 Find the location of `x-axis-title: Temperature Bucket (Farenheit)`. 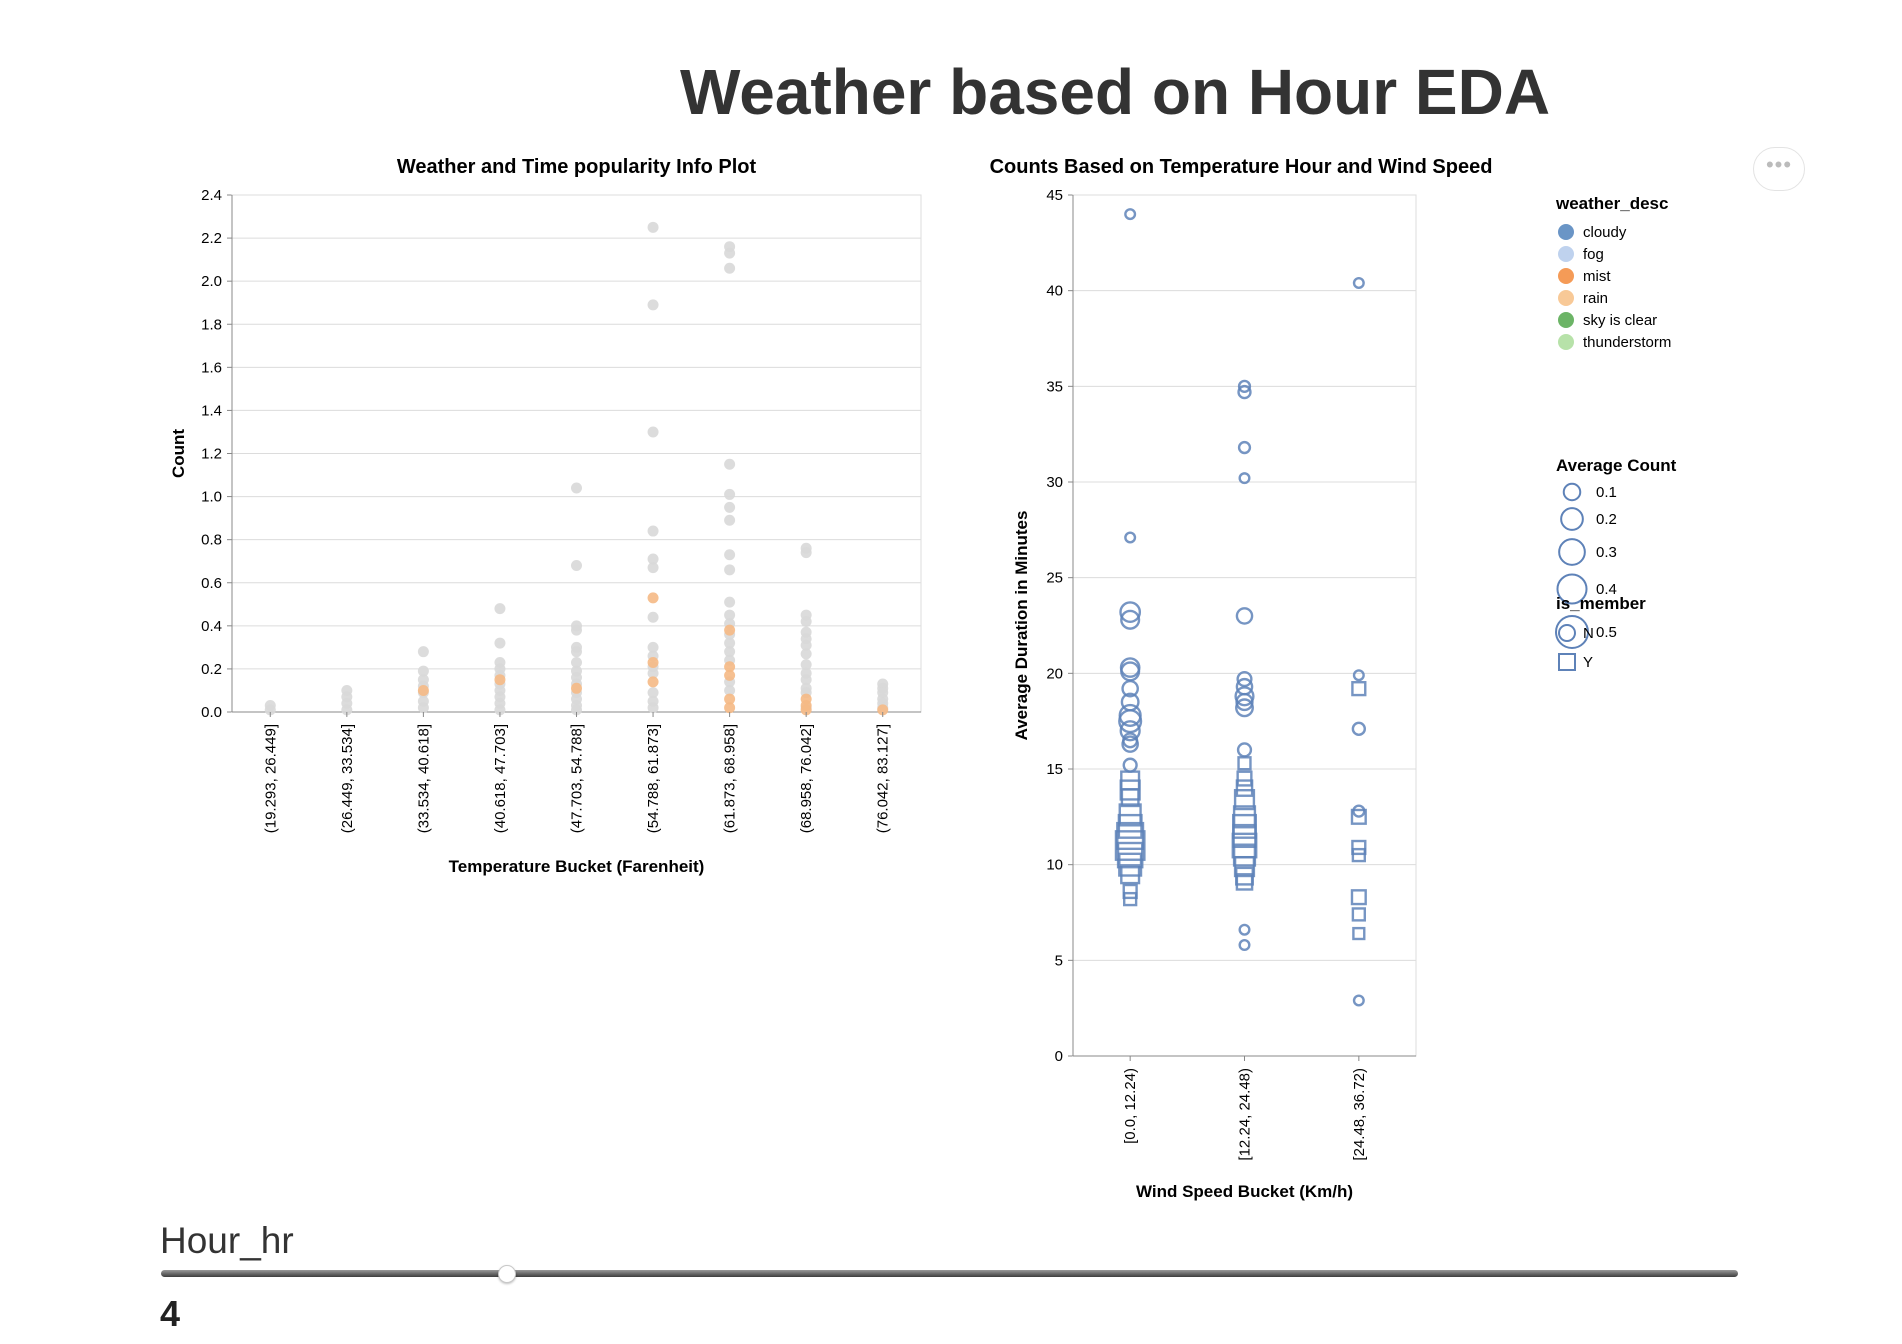

x-axis-title: Temperature Bucket (Farenheit) is located at coordinates (577, 866).